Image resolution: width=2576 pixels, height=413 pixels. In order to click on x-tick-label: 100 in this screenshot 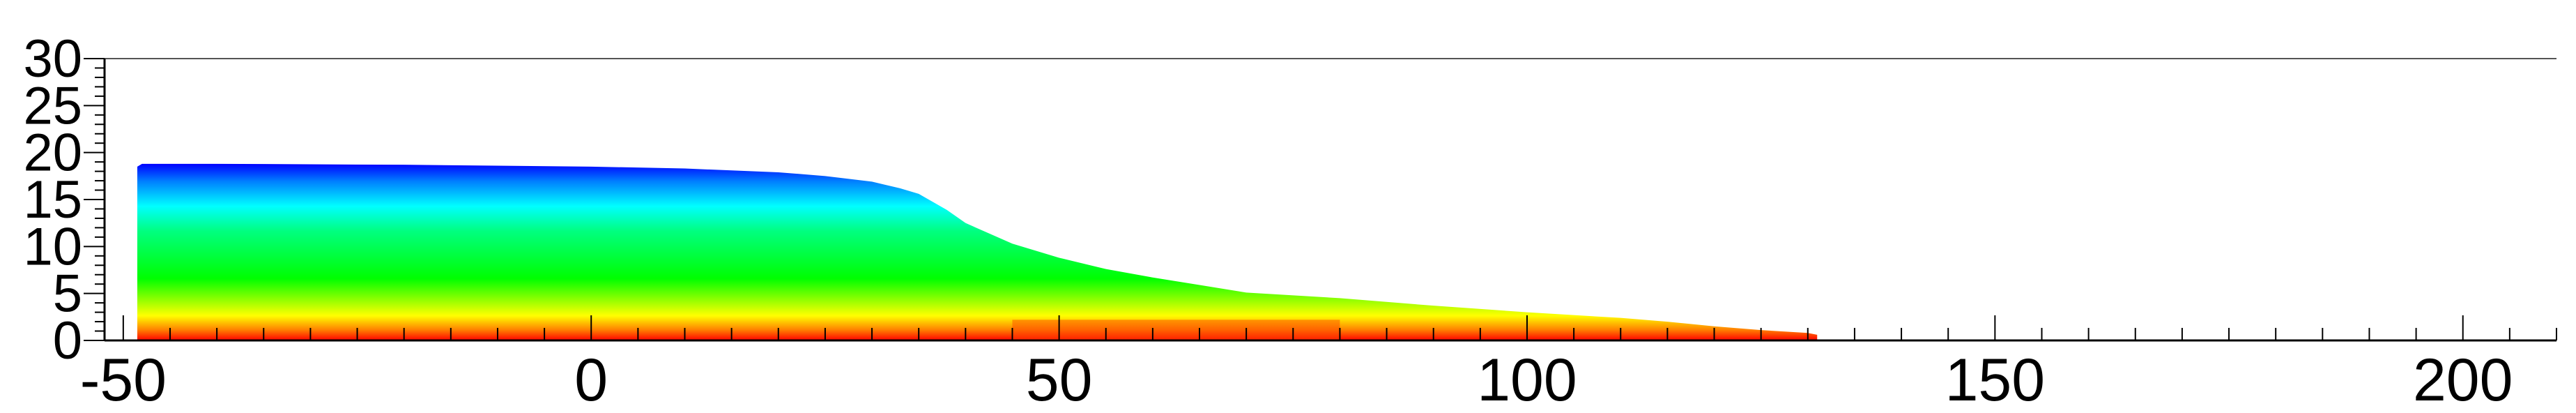, I will do `click(1527, 380)`.